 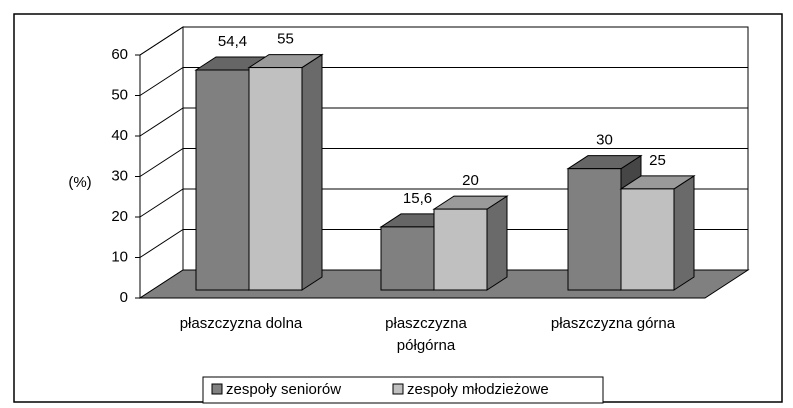 I want to click on y-tick-label: 10, so click(x=119, y=256).